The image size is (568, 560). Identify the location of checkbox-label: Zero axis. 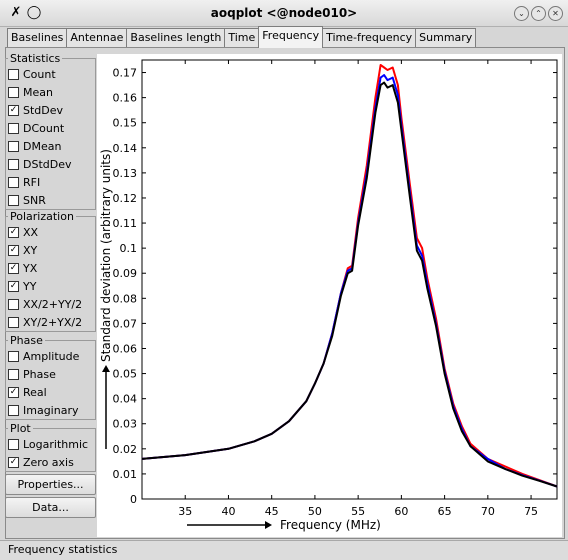
(48, 462).